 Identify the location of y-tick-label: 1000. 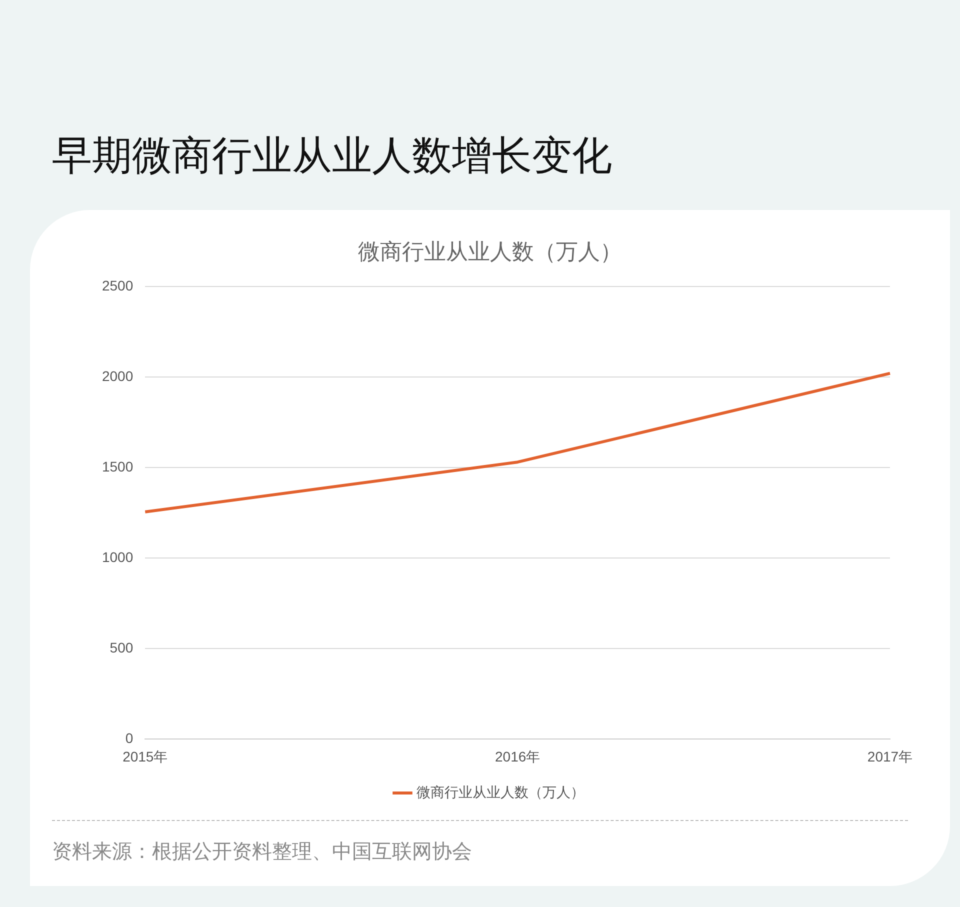
(118, 556).